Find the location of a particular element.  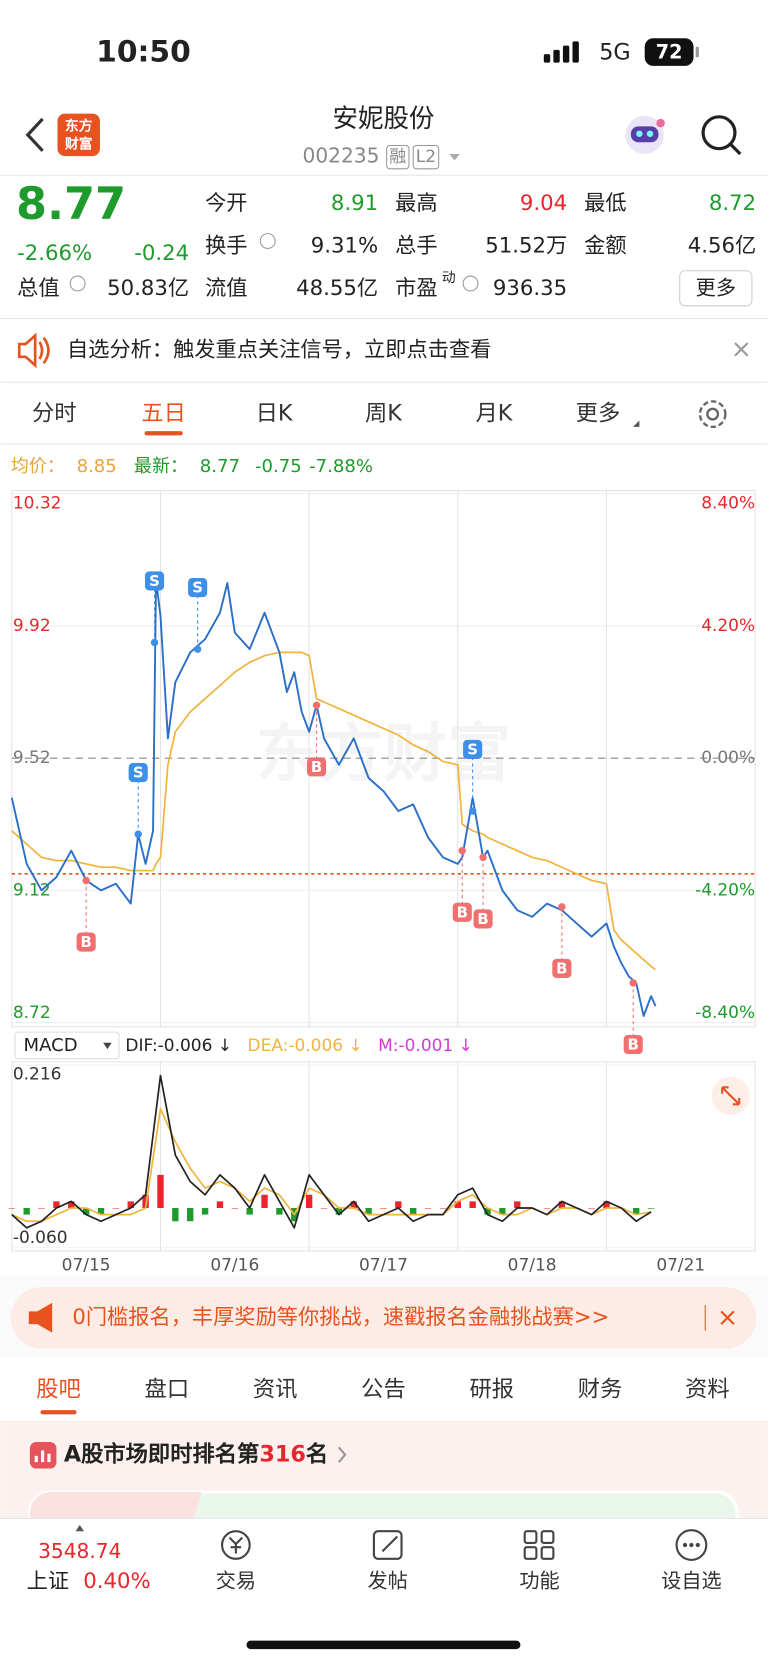

more-button-text: 更多 is located at coordinates (716, 287).